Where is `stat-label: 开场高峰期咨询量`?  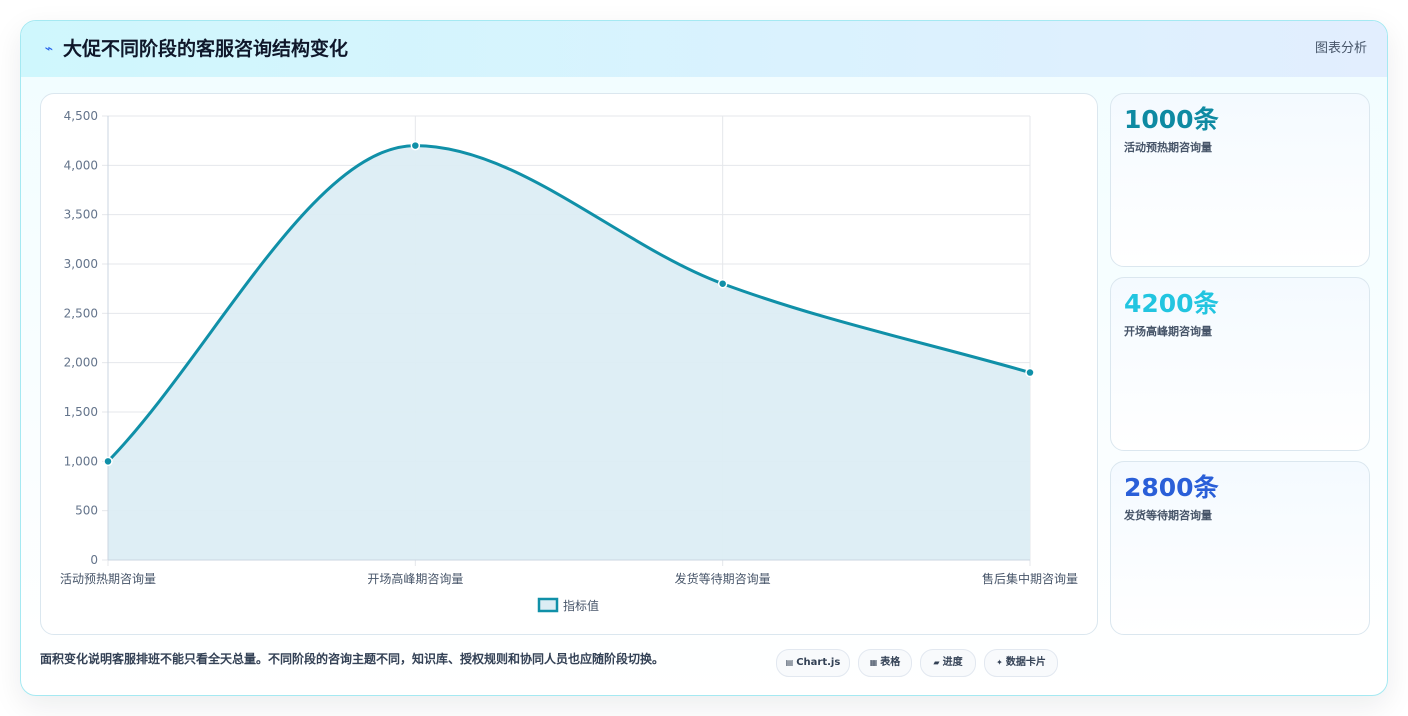 stat-label: 开场高峰期咨询量 is located at coordinates (1168, 331).